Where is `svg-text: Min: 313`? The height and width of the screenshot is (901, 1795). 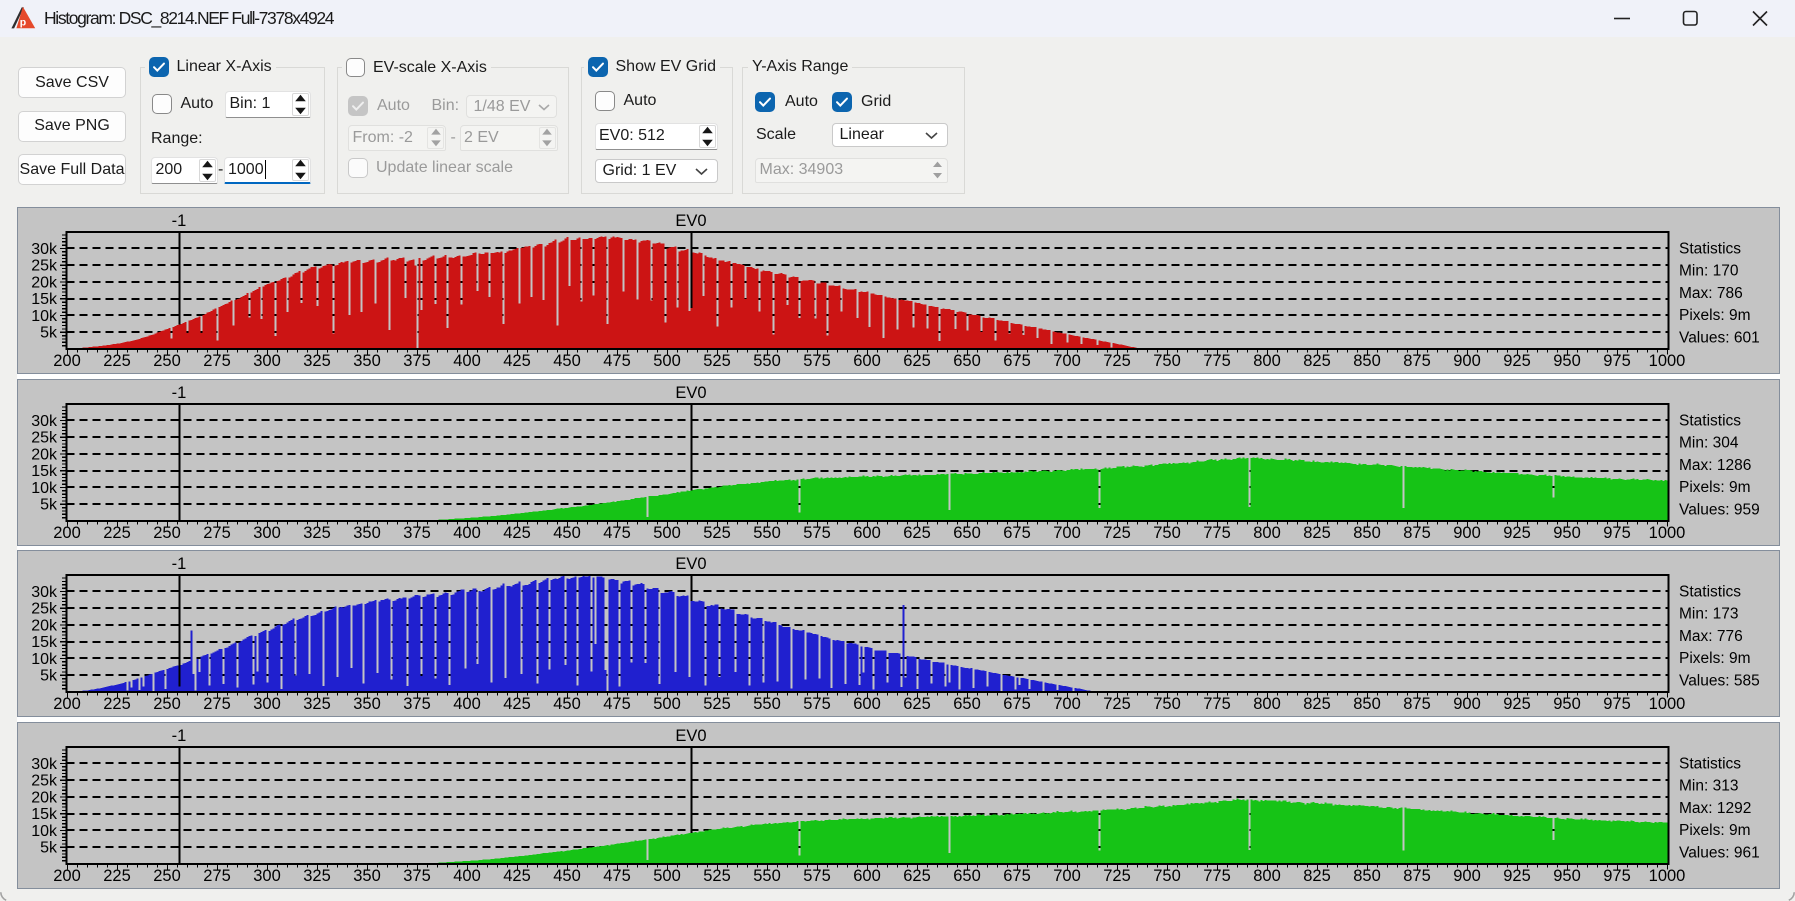 svg-text: Min: 313 is located at coordinates (1708, 785).